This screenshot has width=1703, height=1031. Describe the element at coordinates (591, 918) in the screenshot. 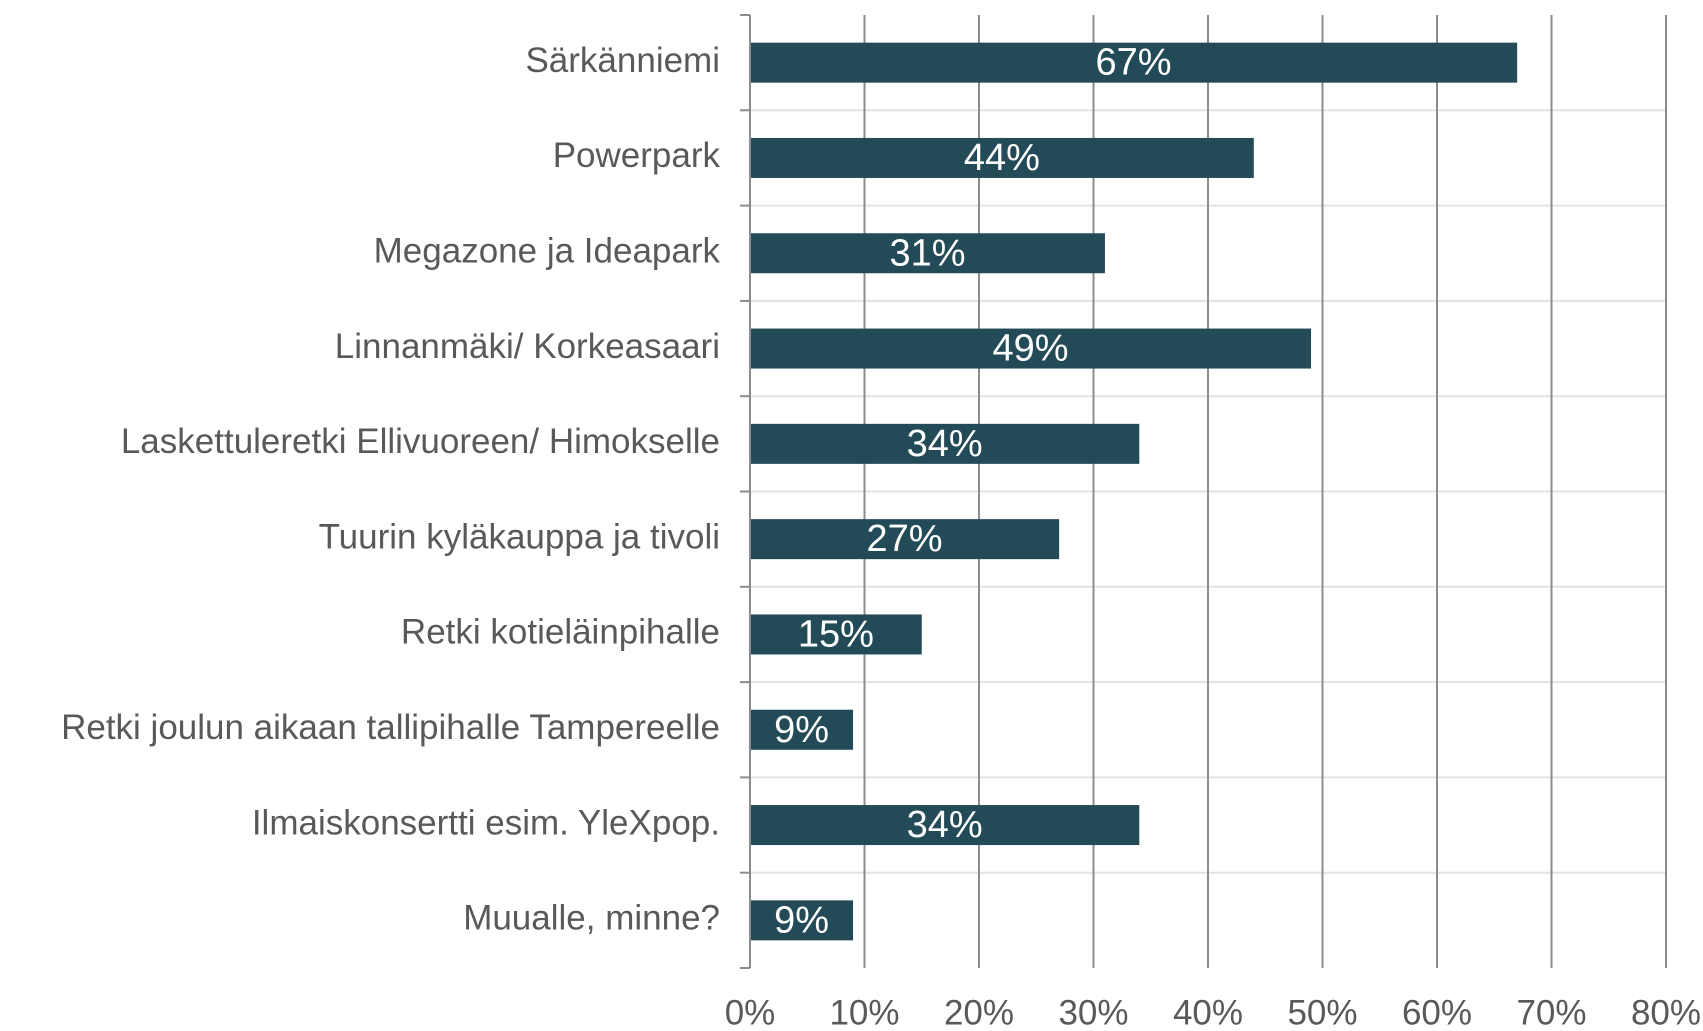

I see `category-label: Muualle, minne?` at that location.